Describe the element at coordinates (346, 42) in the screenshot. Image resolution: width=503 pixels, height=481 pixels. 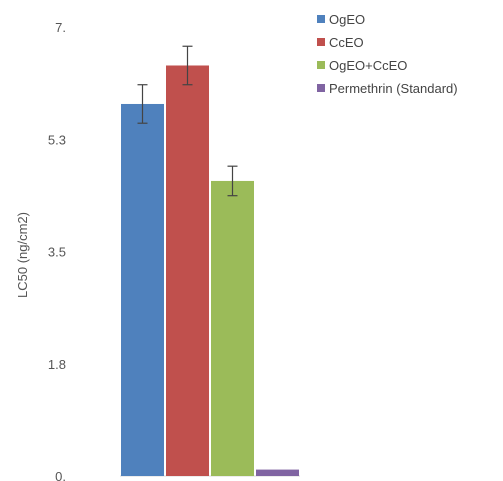
I see `legend-label: CcEO` at that location.